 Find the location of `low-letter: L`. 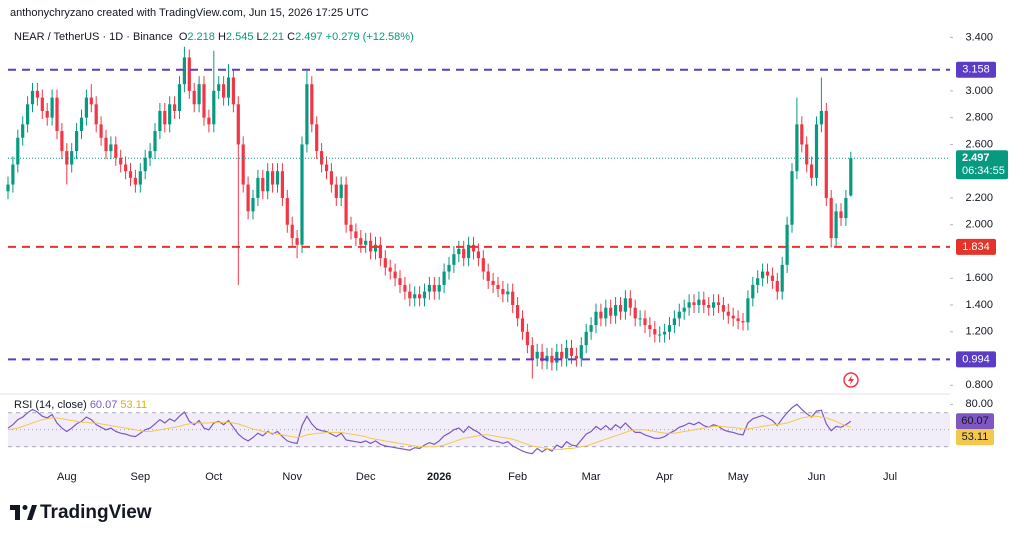

low-letter: L is located at coordinates (260, 37).